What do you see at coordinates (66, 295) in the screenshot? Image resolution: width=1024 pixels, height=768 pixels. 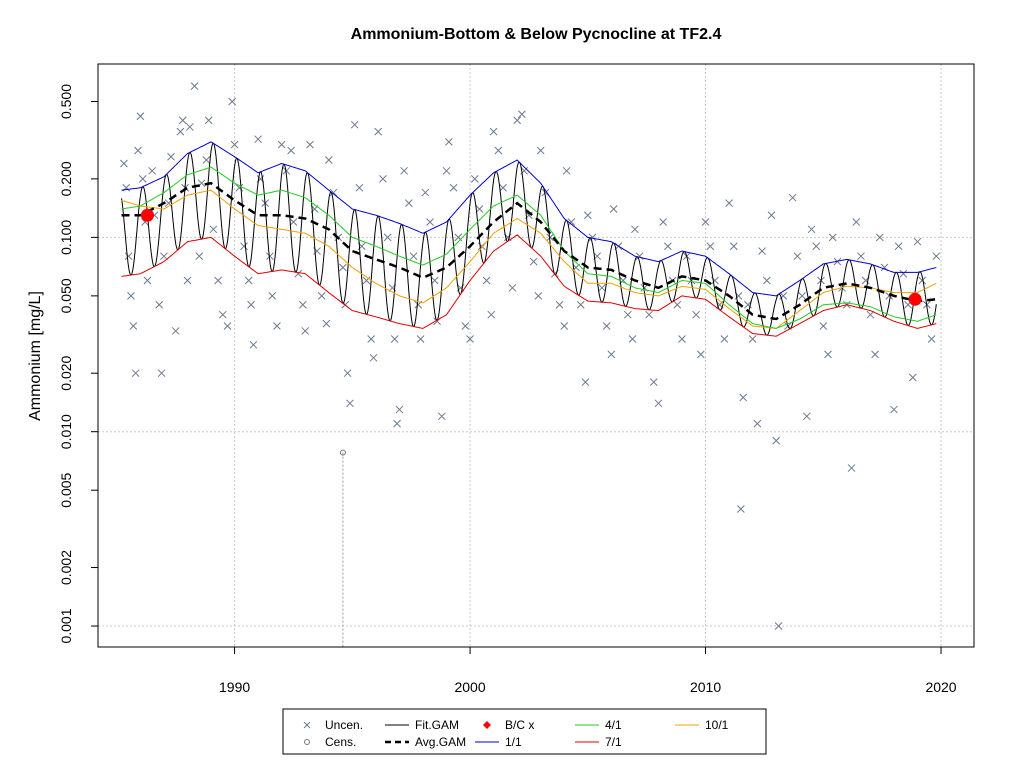 I see `y-tick-label: 0.050` at bounding box center [66, 295].